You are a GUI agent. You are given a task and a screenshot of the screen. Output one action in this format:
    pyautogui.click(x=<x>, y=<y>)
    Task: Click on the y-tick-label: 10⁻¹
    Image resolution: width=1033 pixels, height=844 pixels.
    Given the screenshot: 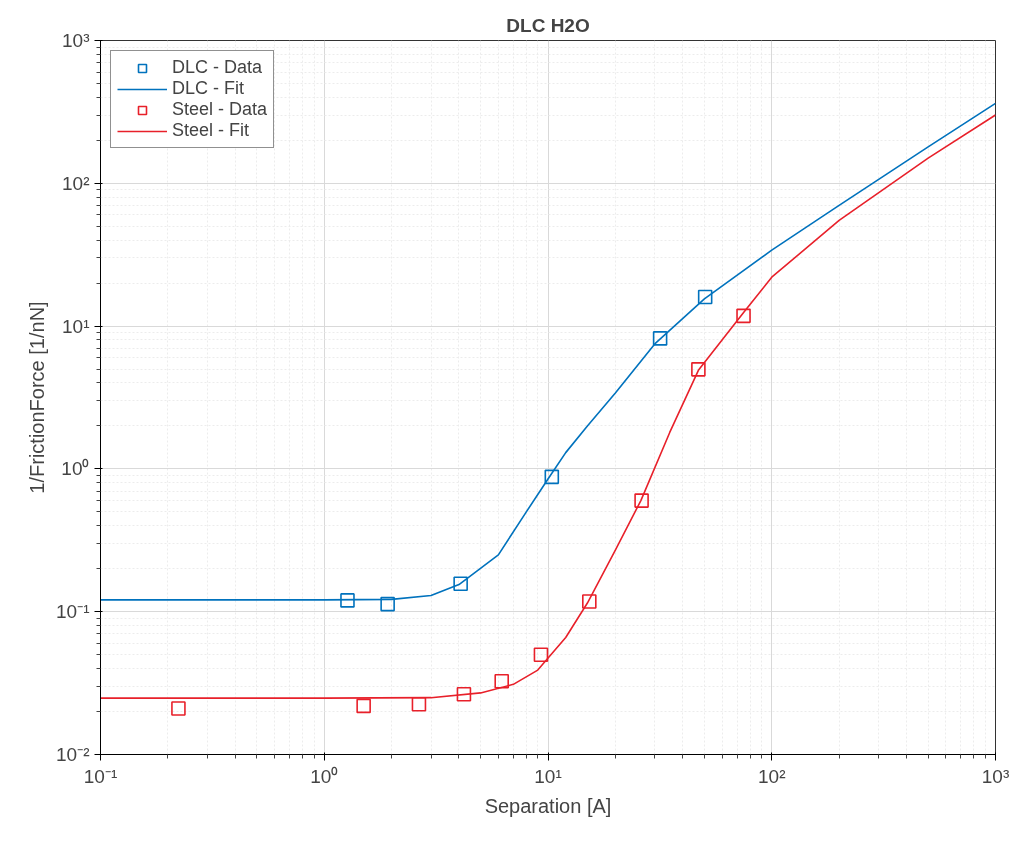 What is the action you would take?
    pyautogui.click(x=73, y=612)
    